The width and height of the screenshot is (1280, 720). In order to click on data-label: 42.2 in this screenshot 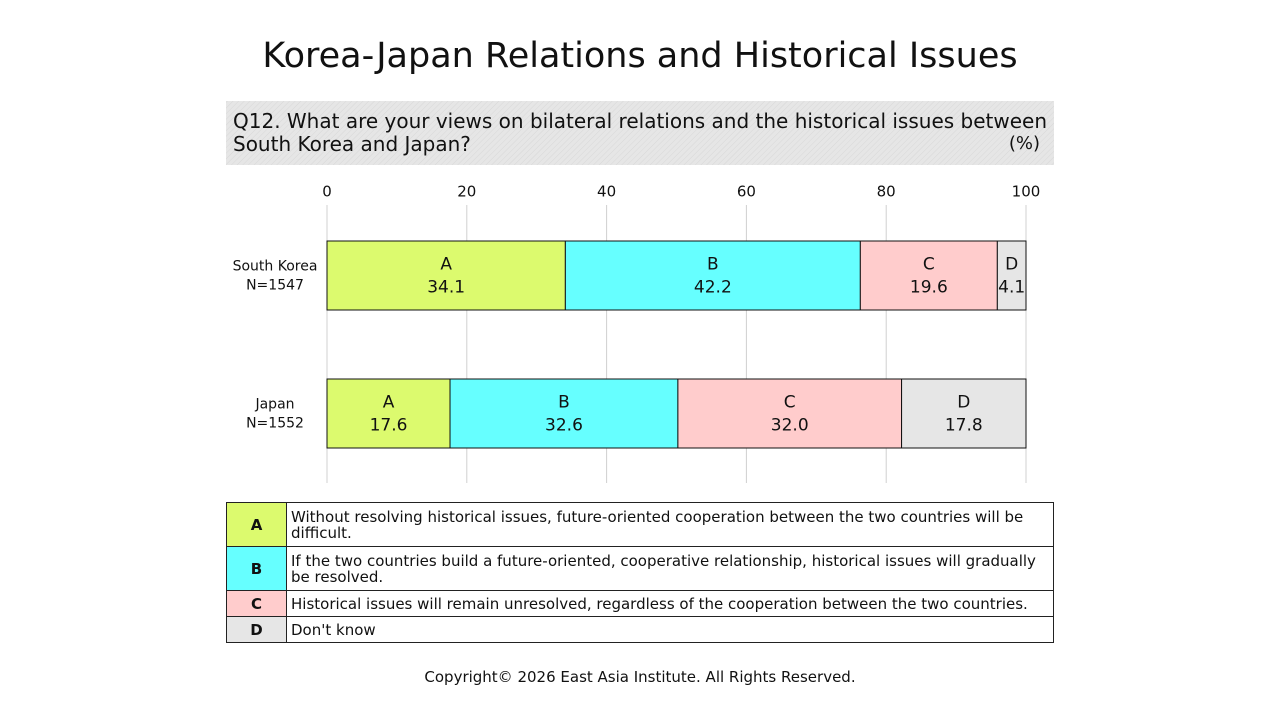, I will do `click(713, 288)`.